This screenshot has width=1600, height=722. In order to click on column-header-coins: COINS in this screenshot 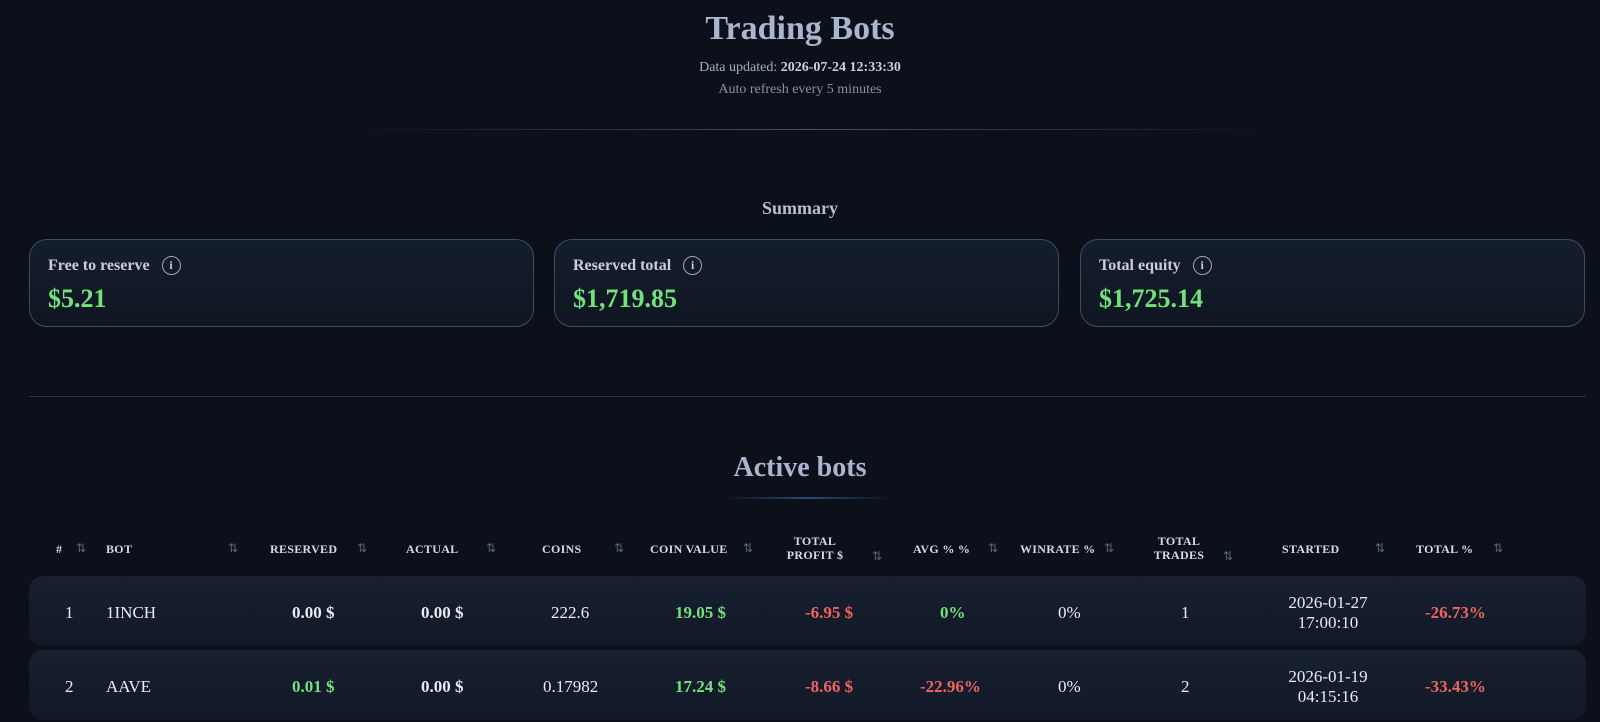, I will do `click(562, 549)`.